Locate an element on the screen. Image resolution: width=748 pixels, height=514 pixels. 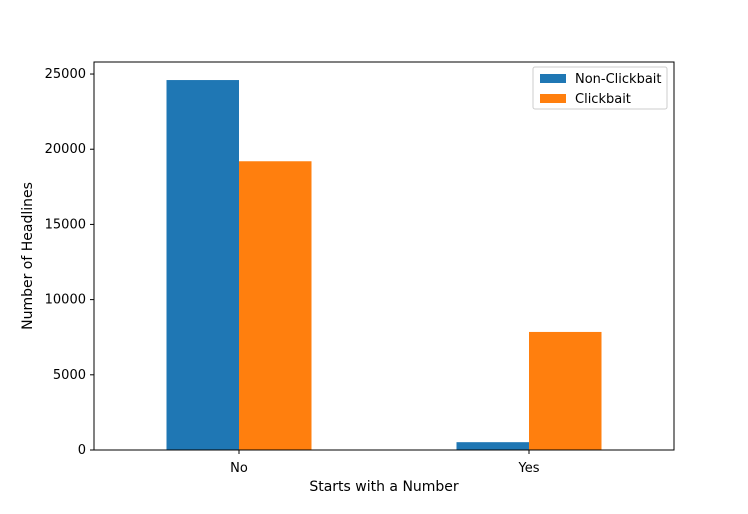
legend-label: Clickbait is located at coordinates (603, 99).